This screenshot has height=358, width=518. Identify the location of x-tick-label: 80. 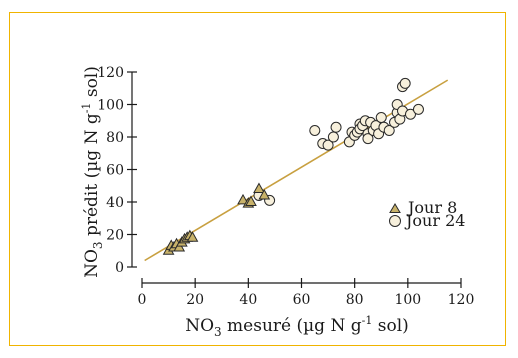
(355, 300).